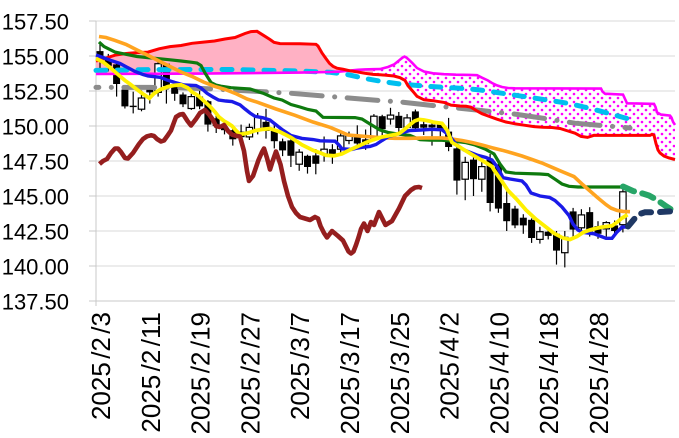 The height and width of the screenshot is (438, 679). I want to click on svg-text: 145.00, so click(35, 197).